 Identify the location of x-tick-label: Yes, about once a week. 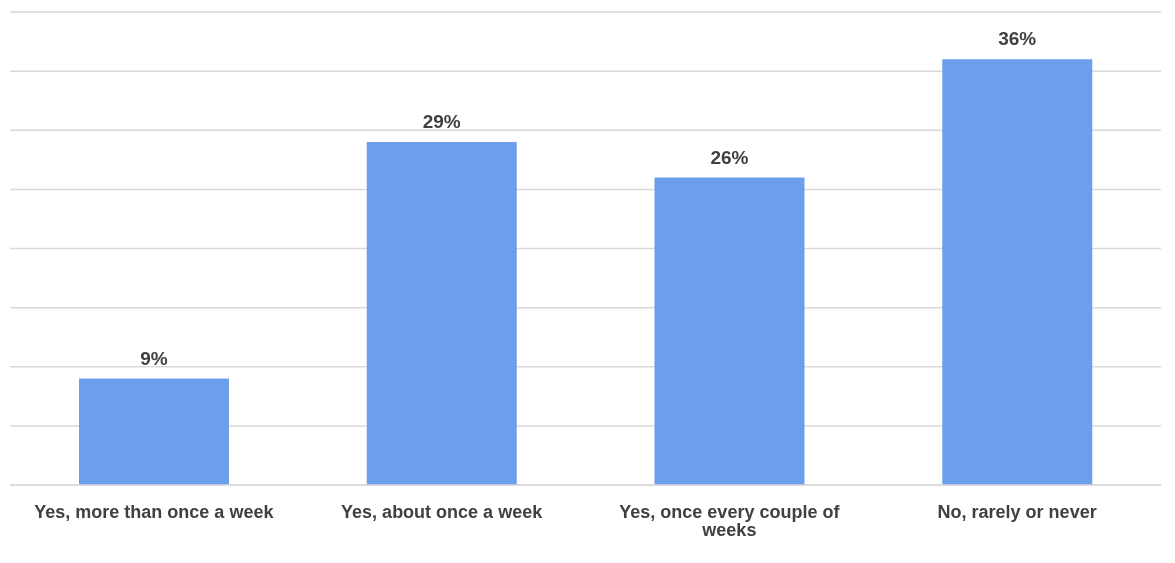
(442, 511).